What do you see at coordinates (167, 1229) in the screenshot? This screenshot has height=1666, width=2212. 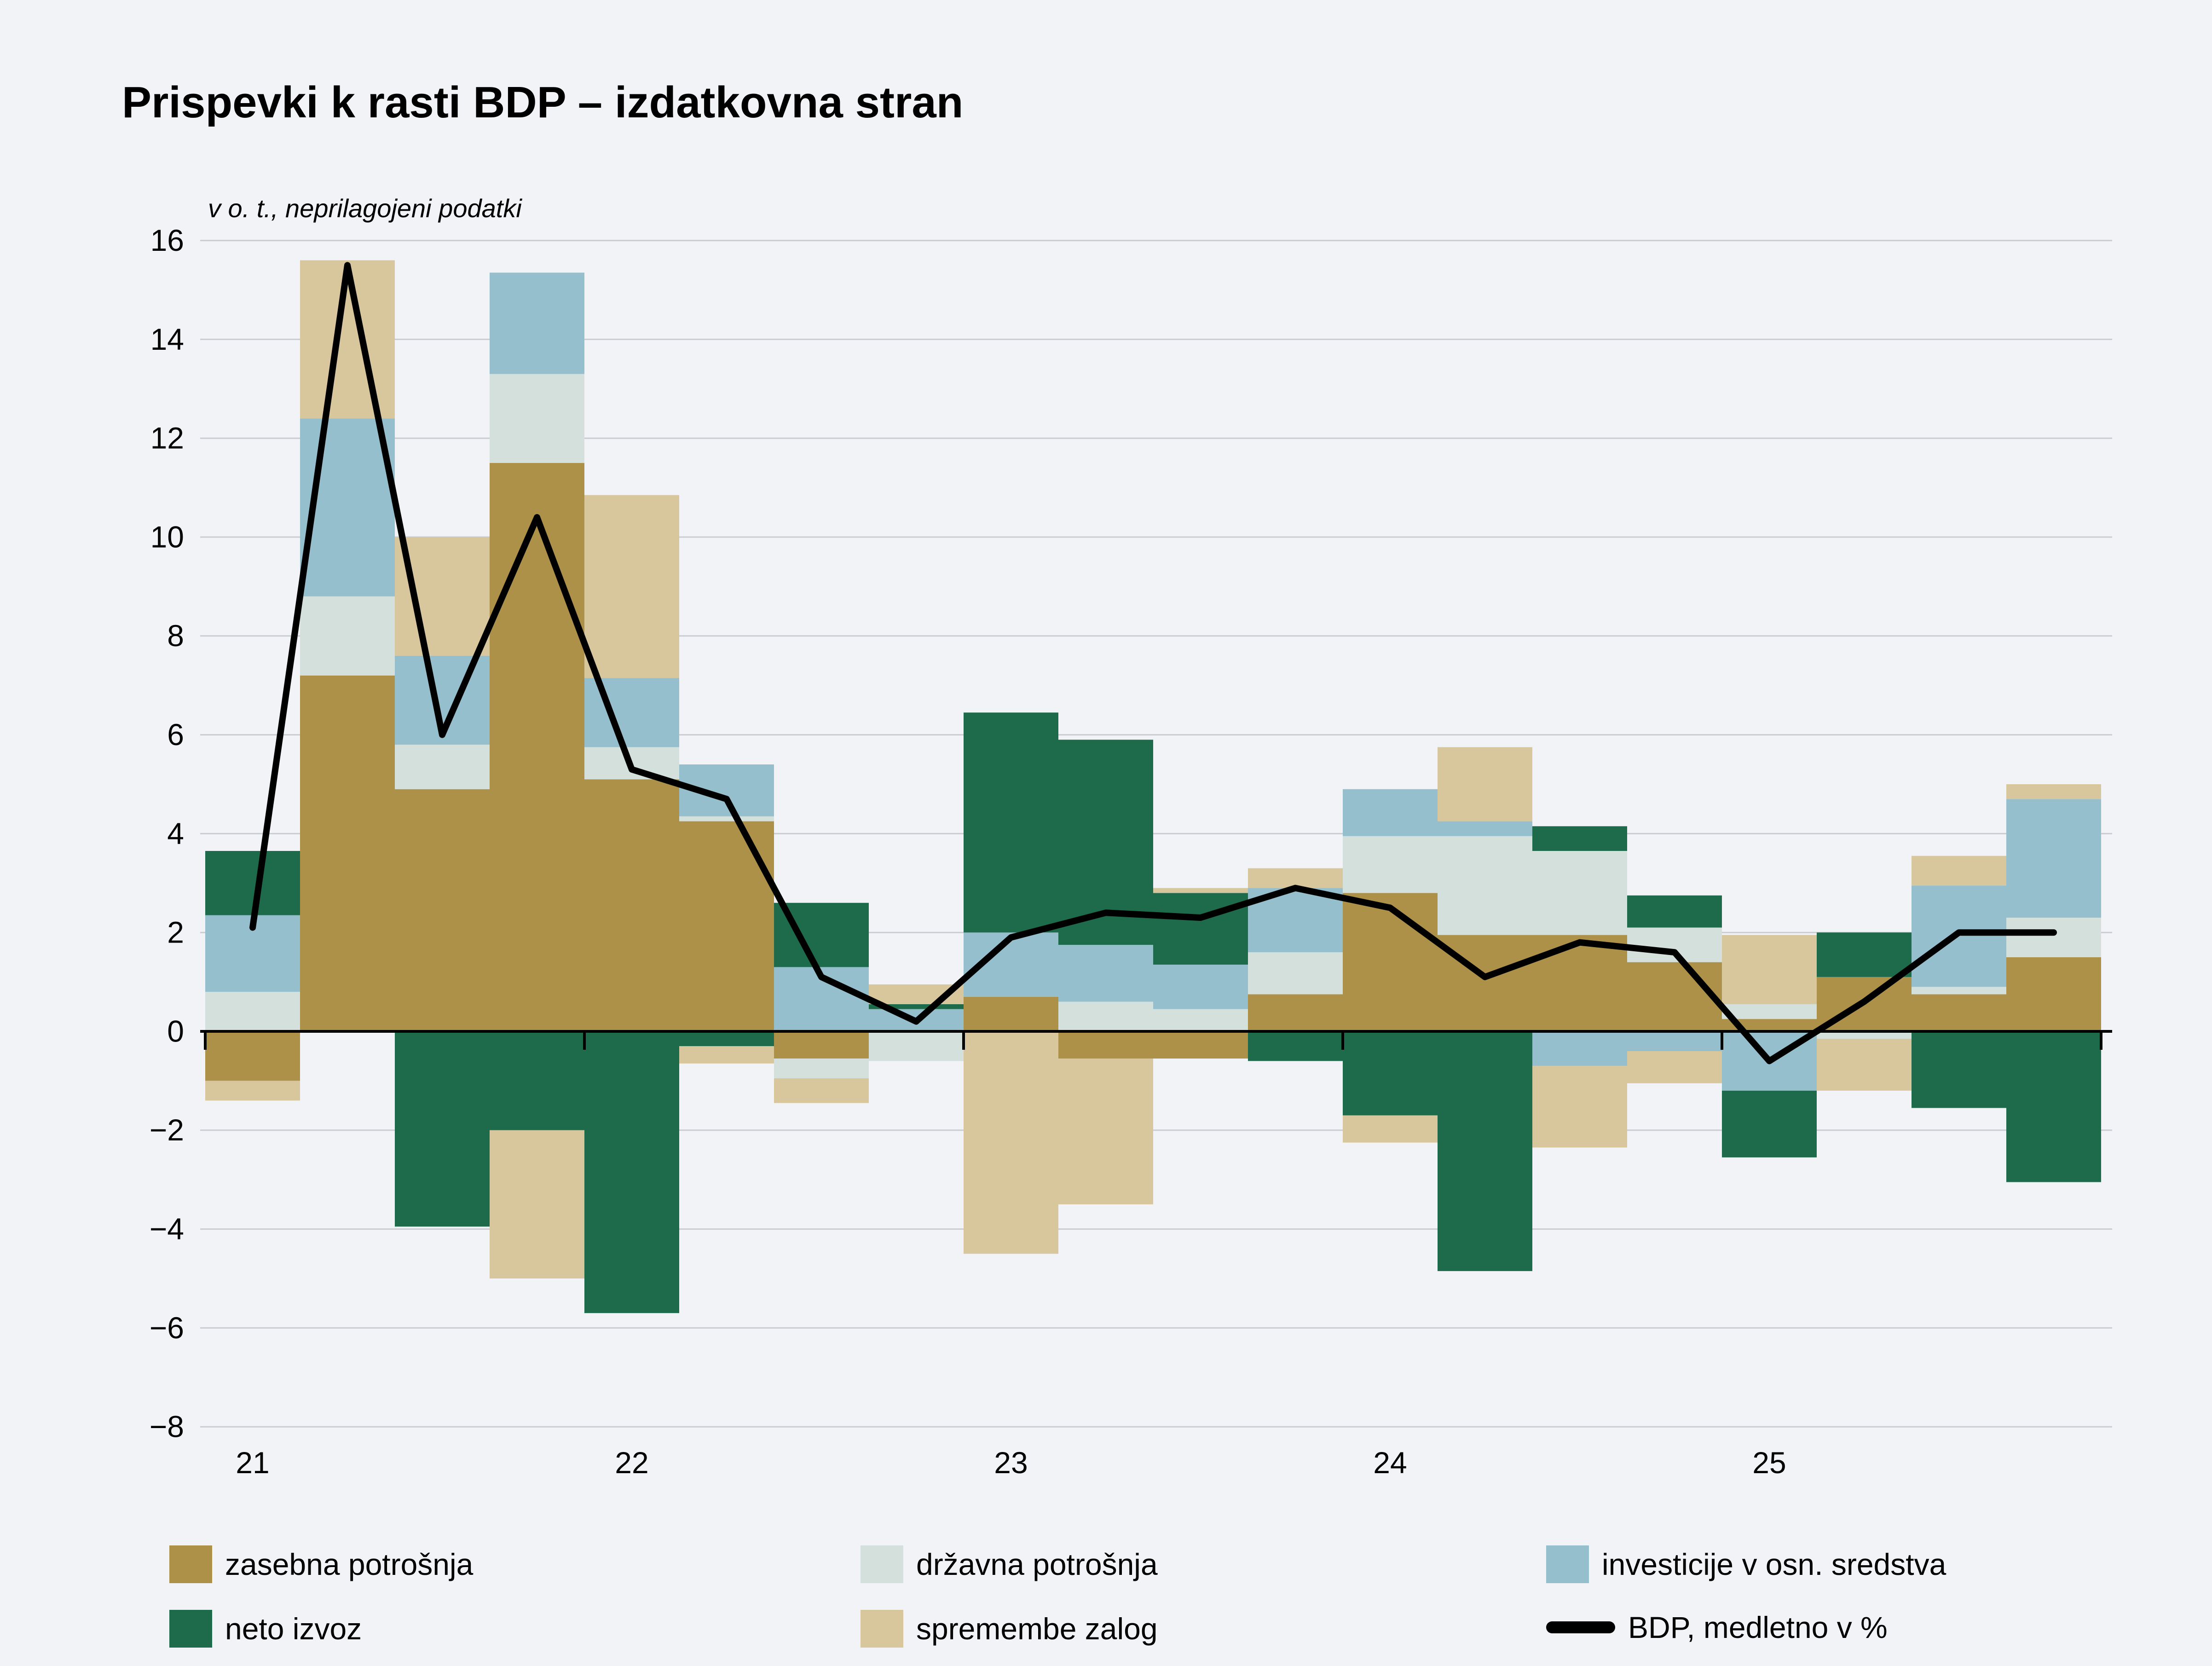 I see `y-axis-label: −4` at bounding box center [167, 1229].